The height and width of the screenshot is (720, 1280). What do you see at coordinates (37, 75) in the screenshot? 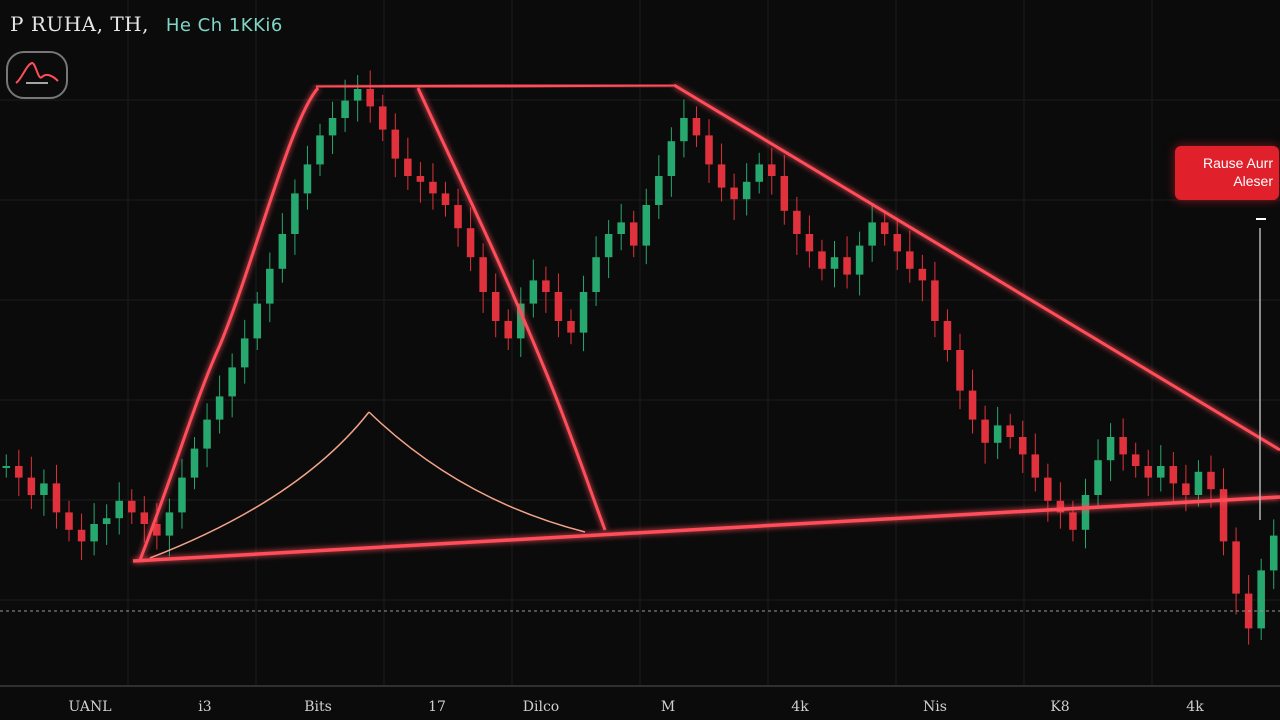
I see `chart-logo-icon` at bounding box center [37, 75].